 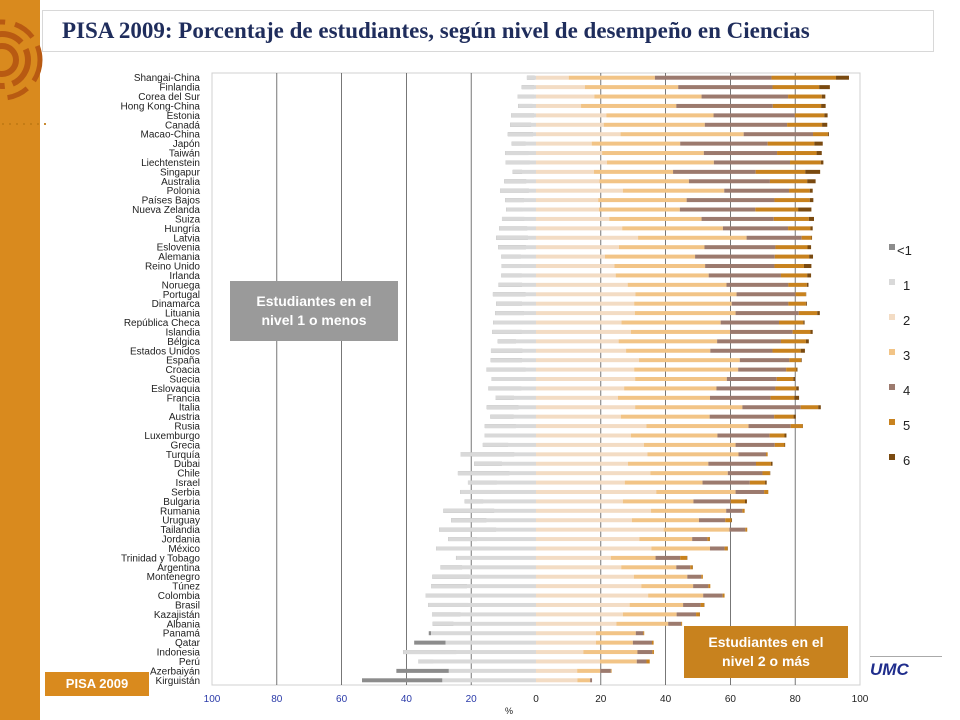 What do you see at coordinates (181, 540) in the screenshot?
I see `country-label: Jordania` at bounding box center [181, 540].